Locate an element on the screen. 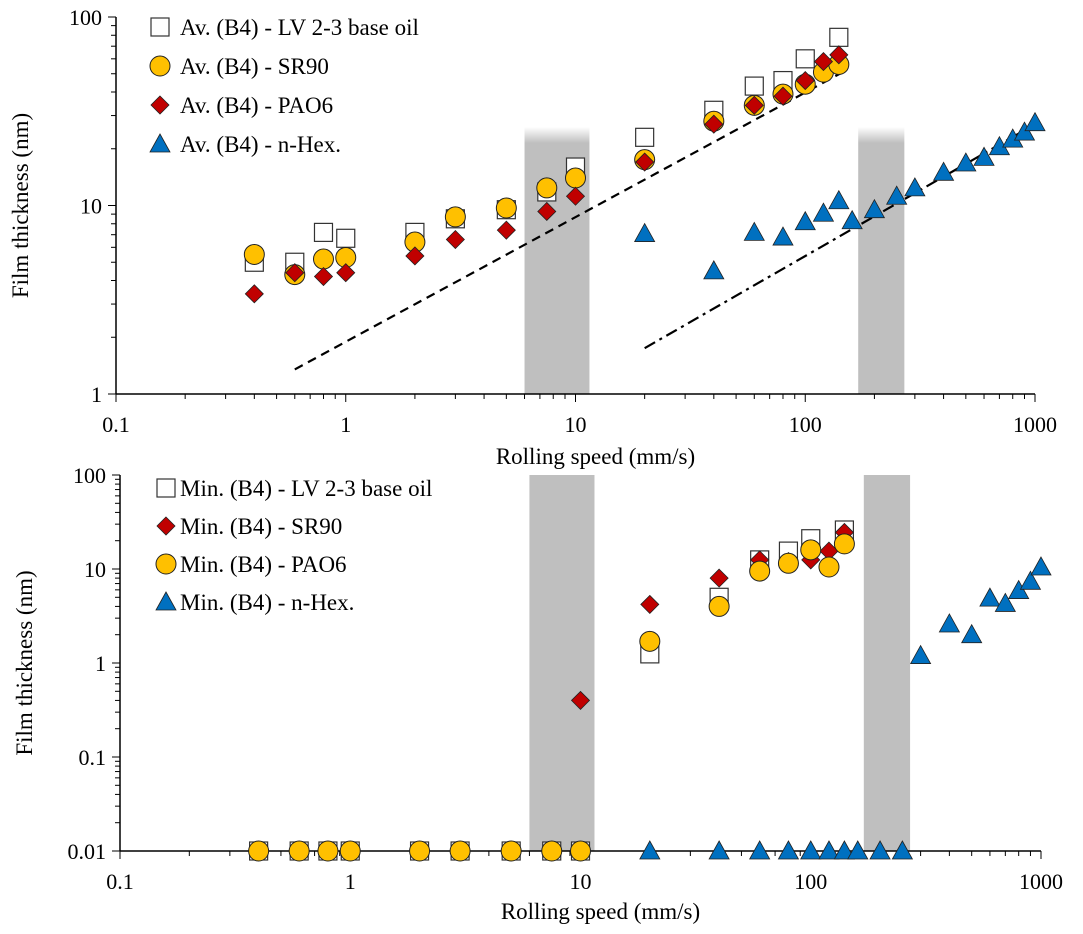  legend-label: Min. (B4) - PAO6 is located at coordinates (263, 564).